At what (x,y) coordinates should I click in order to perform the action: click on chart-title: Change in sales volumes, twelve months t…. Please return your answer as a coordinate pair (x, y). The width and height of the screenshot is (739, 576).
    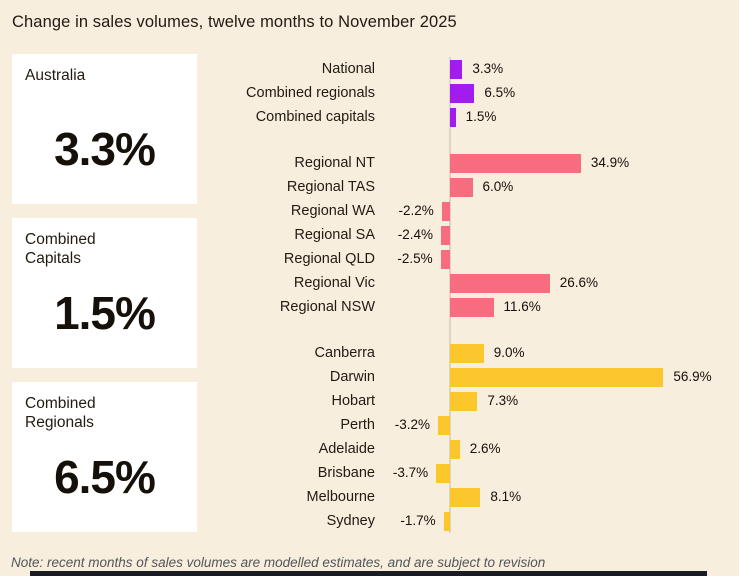
    Looking at the image, I should click on (234, 22).